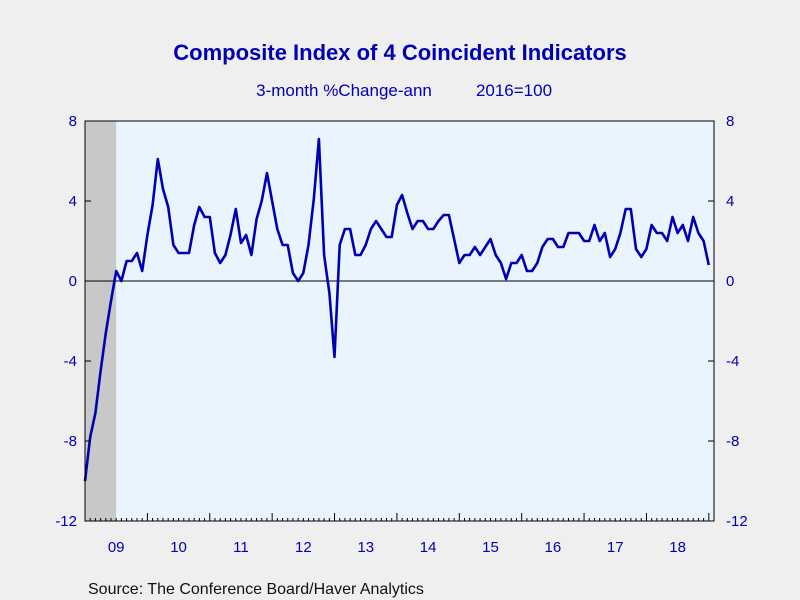 This screenshot has height=600, width=800. What do you see at coordinates (514, 90) in the screenshot?
I see `chart-subtitle-base: 2016=100` at bounding box center [514, 90].